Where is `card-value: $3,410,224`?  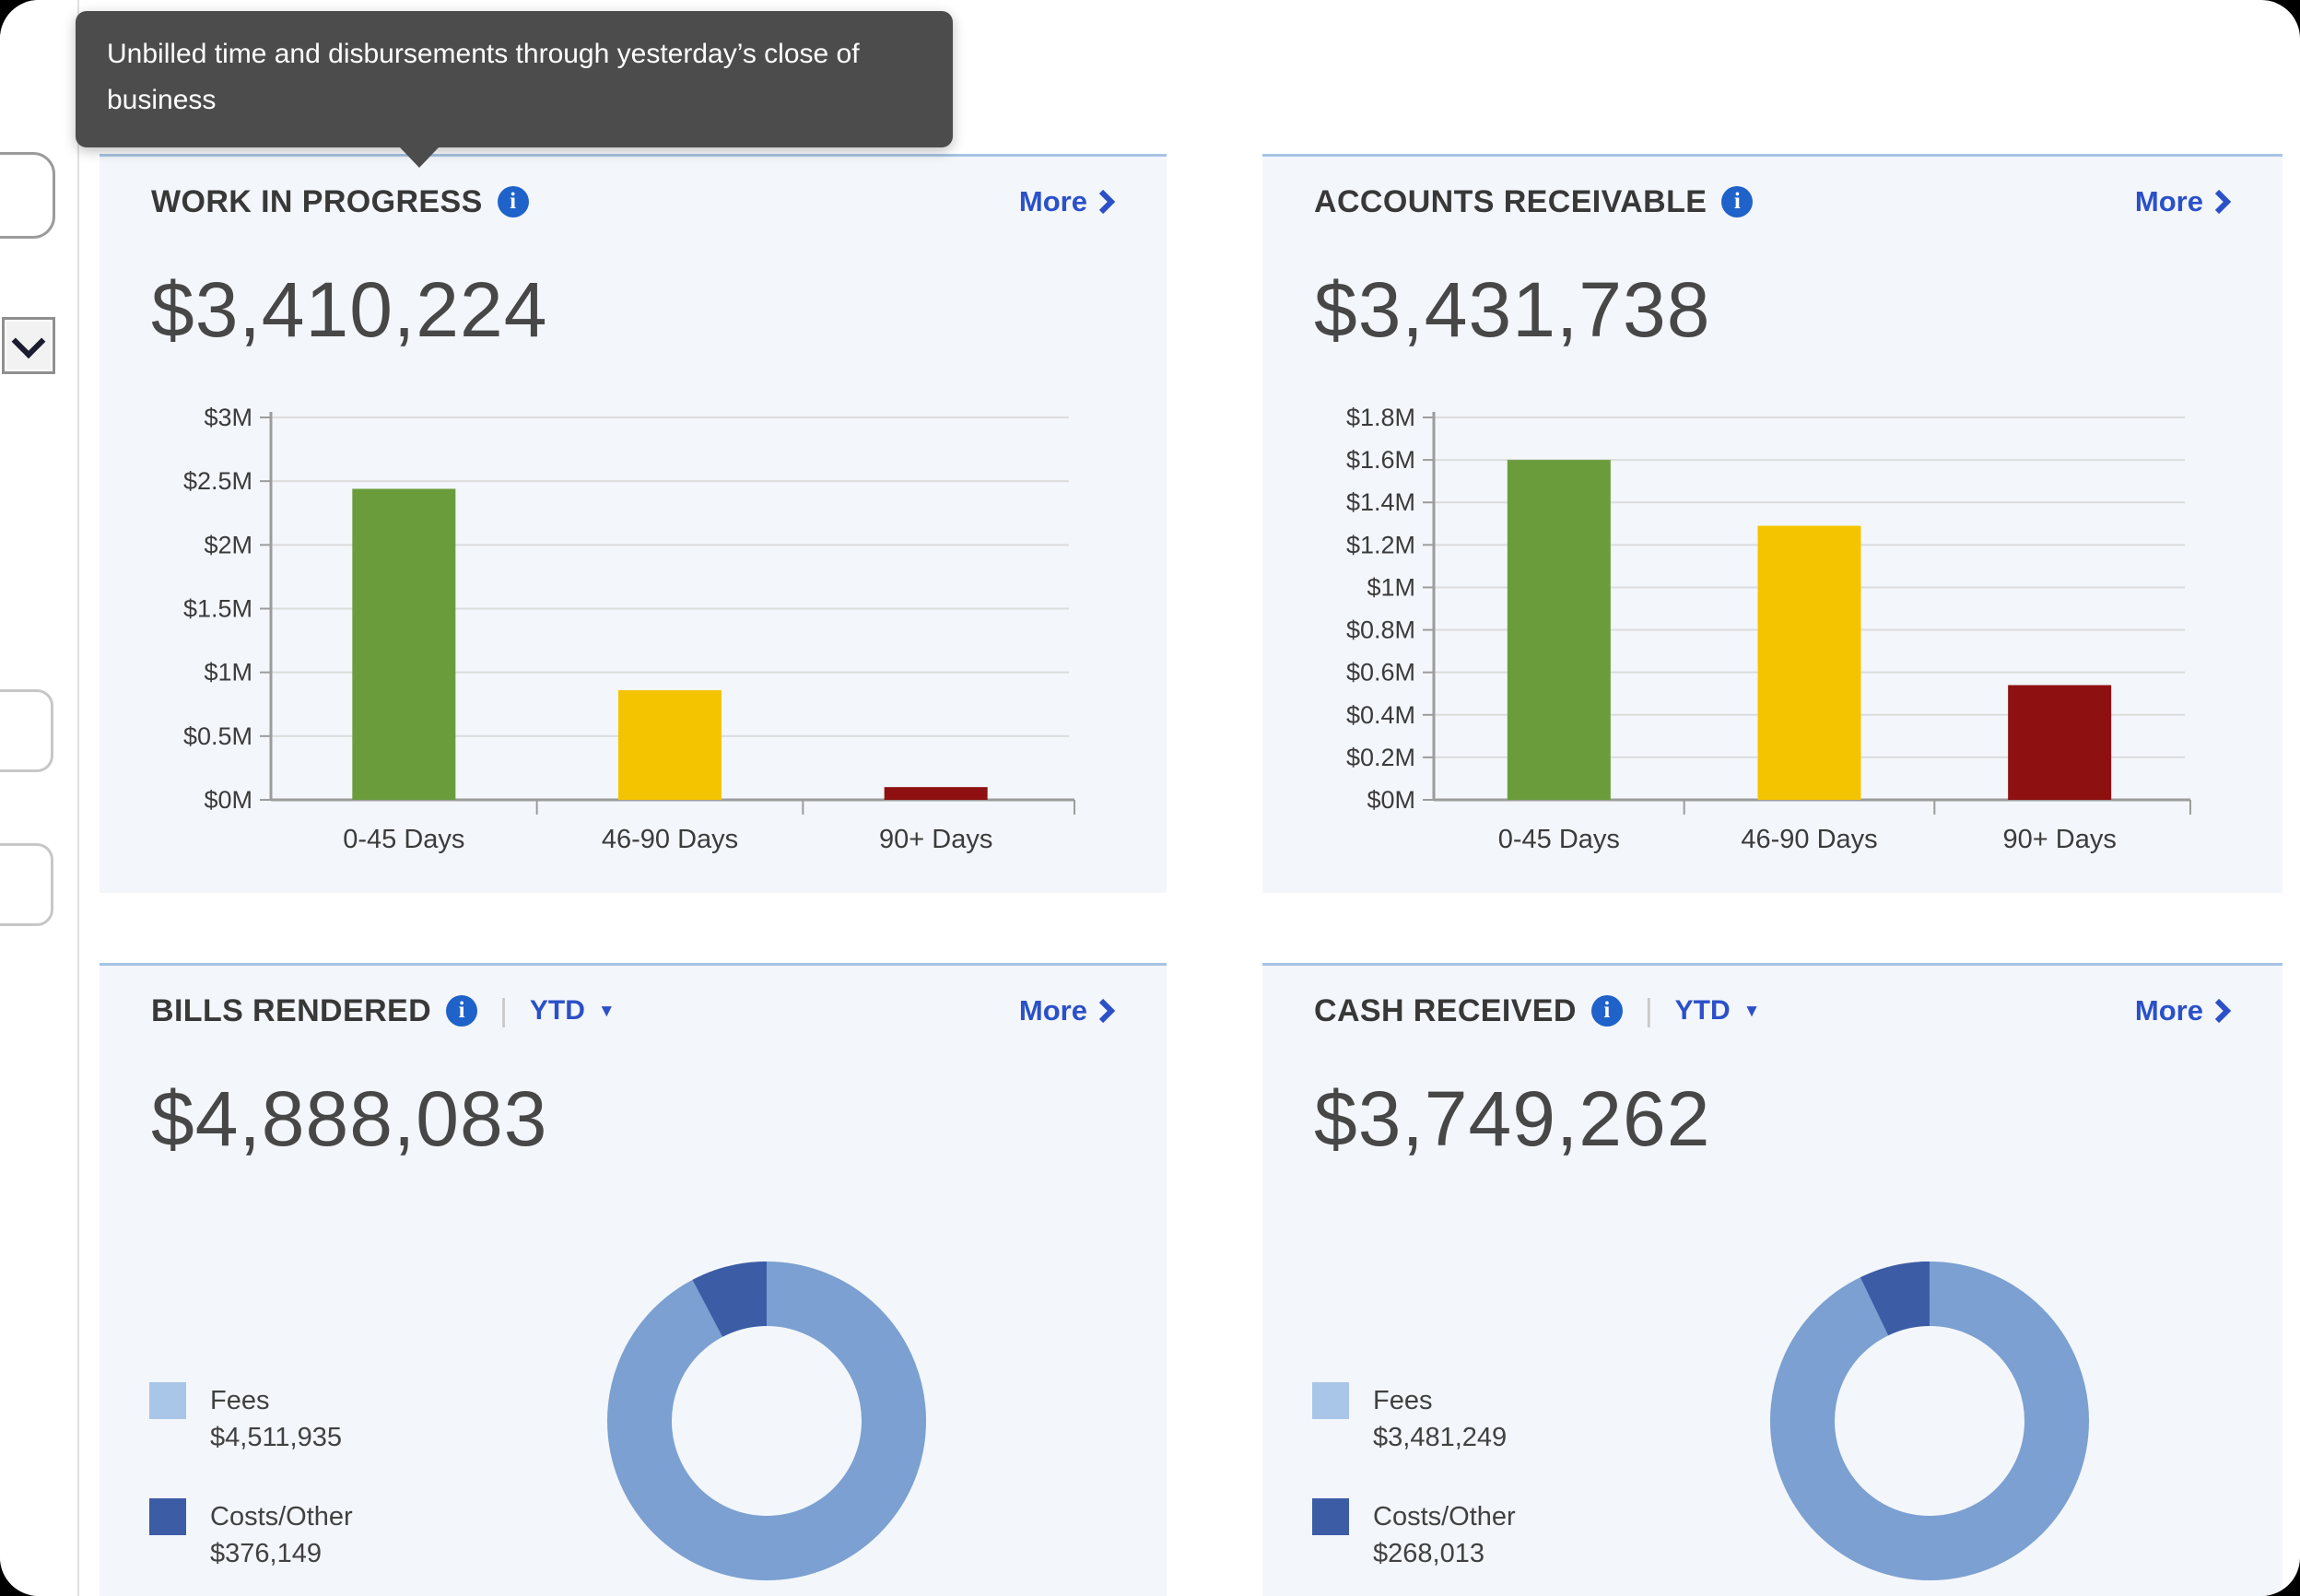 card-value: $3,410,224 is located at coordinates (349, 309).